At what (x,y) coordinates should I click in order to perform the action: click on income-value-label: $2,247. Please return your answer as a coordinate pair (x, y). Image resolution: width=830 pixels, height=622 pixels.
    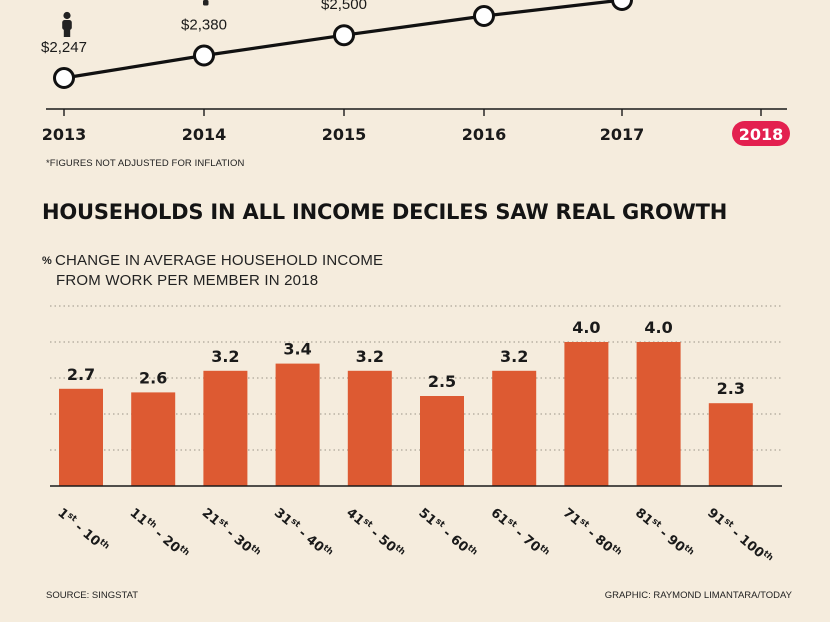
    Looking at the image, I should click on (64, 47).